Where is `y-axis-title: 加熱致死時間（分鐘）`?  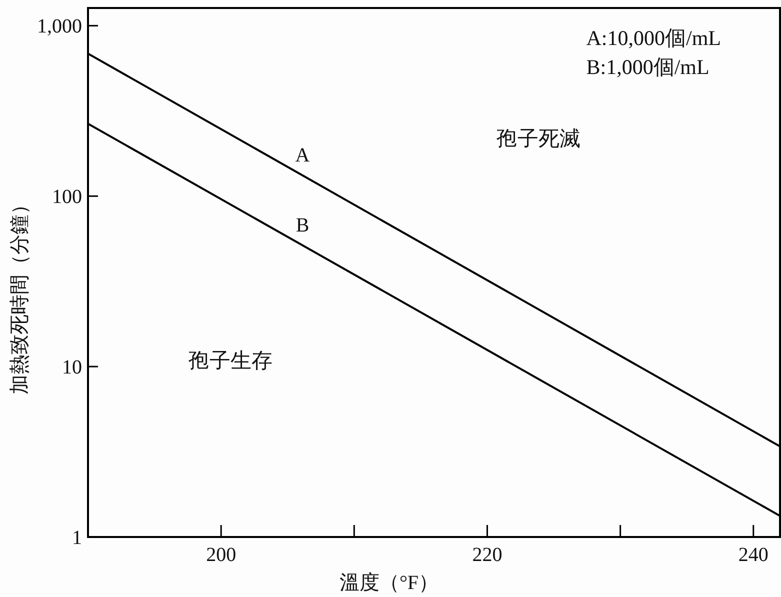 y-axis-title: 加熱致死時間（分鐘） is located at coordinates (20, 294).